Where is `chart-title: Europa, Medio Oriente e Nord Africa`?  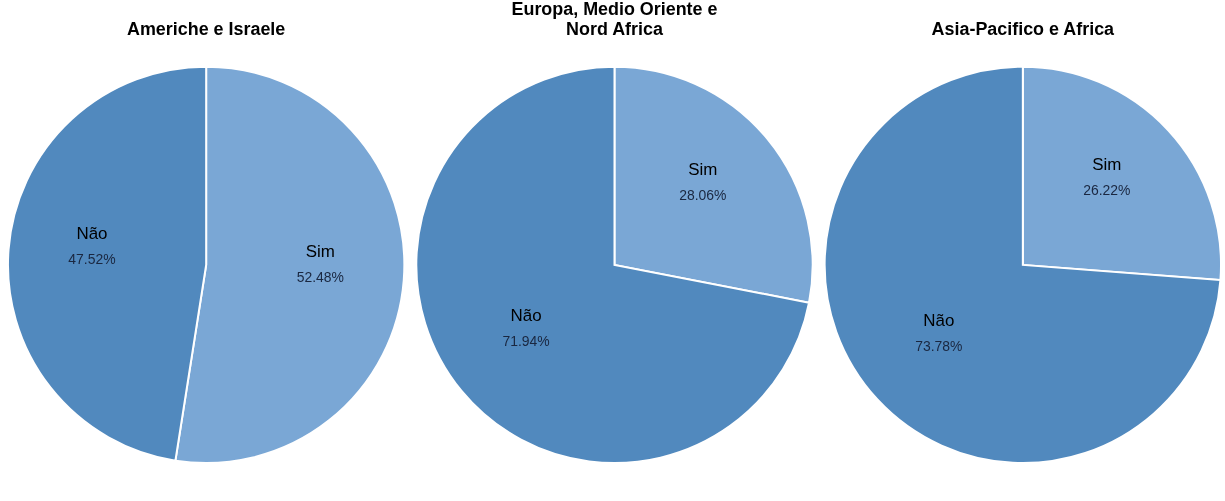 chart-title: Europa, Medio Oriente e Nord Africa is located at coordinates (614, 19).